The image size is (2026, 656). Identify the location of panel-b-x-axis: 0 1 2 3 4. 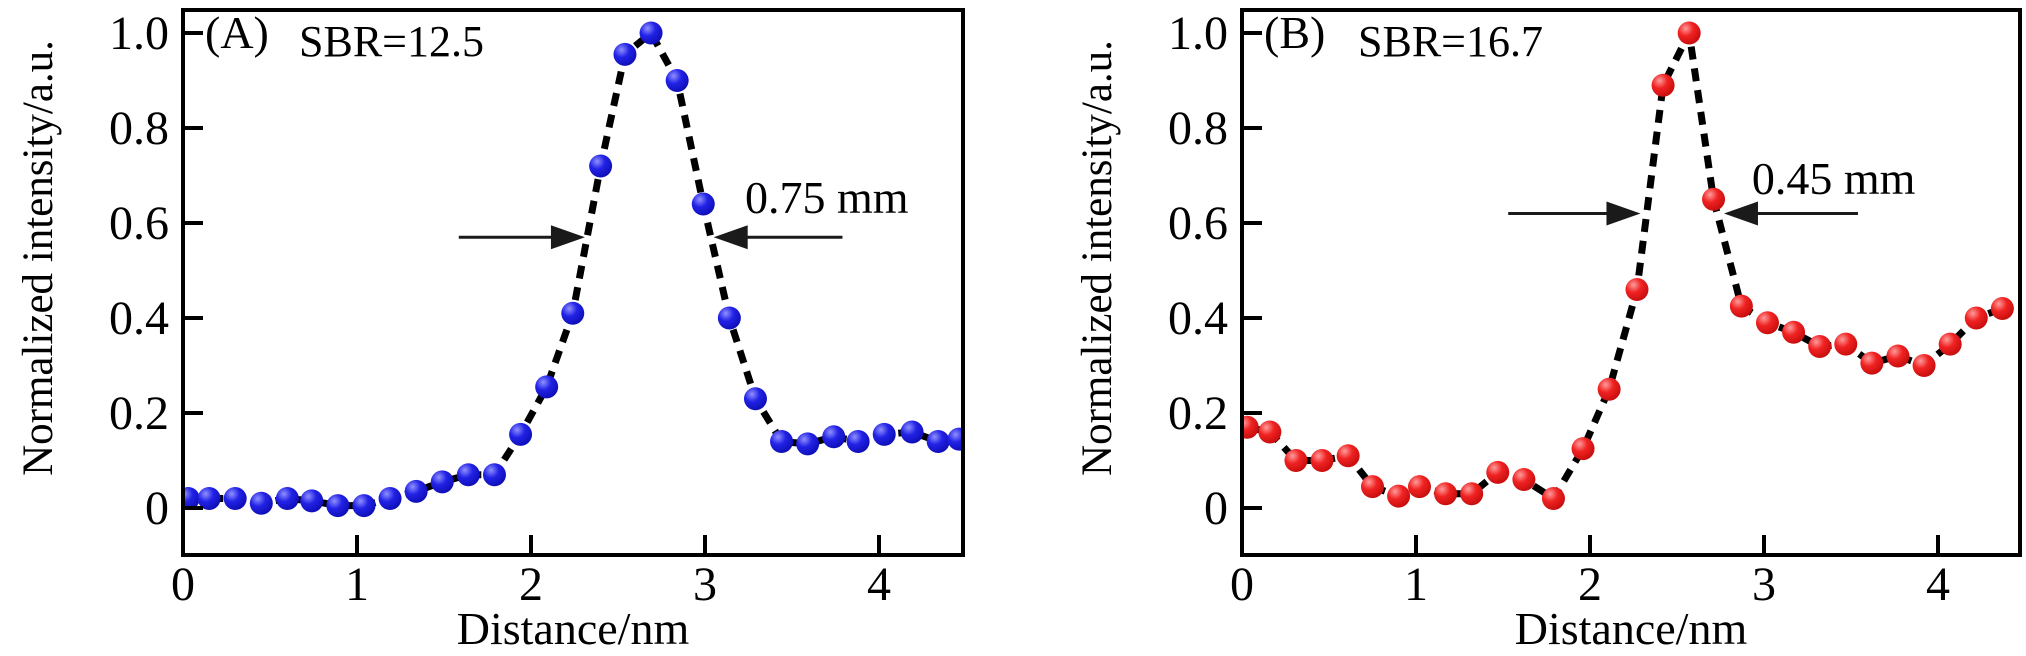
(1590, 573).